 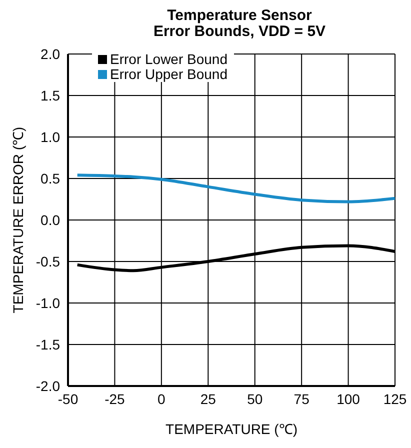 What do you see at coordinates (115, 398) in the screenshot?
I see `x-tick-label: -25` at bounding box center [115, 398].